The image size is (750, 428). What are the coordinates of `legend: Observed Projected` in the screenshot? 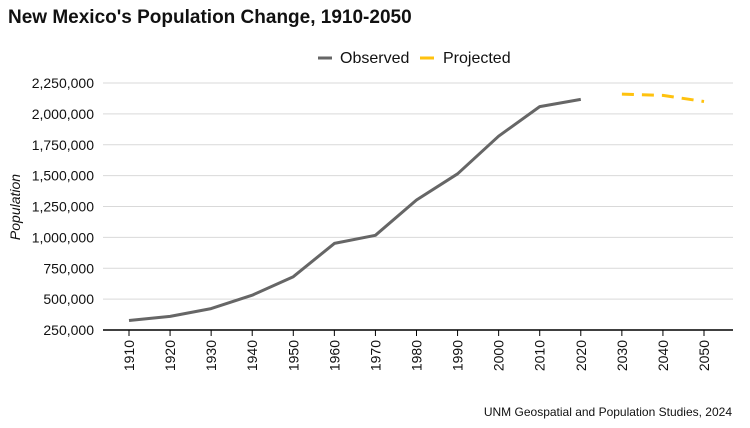 It's located at (414, 58).